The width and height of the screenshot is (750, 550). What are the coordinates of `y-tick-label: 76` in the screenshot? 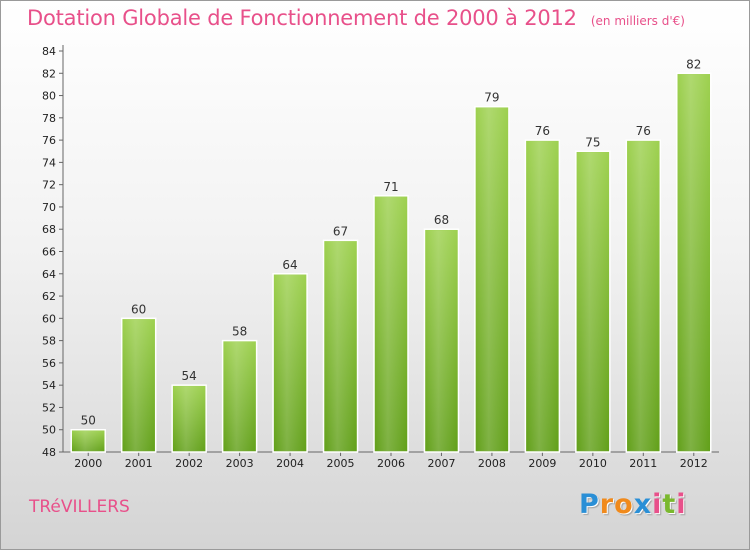 It's located at (49, 140).